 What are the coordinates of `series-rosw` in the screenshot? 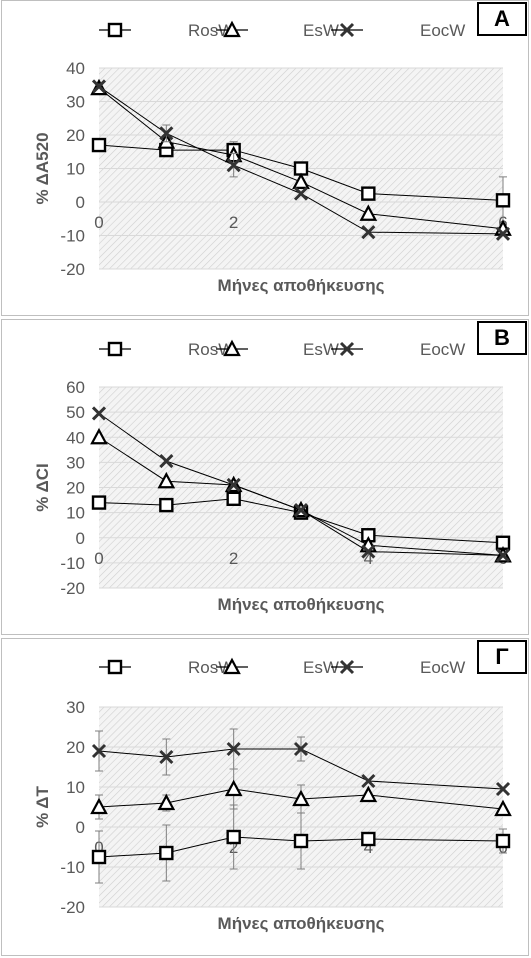 It's located at (301, 844).